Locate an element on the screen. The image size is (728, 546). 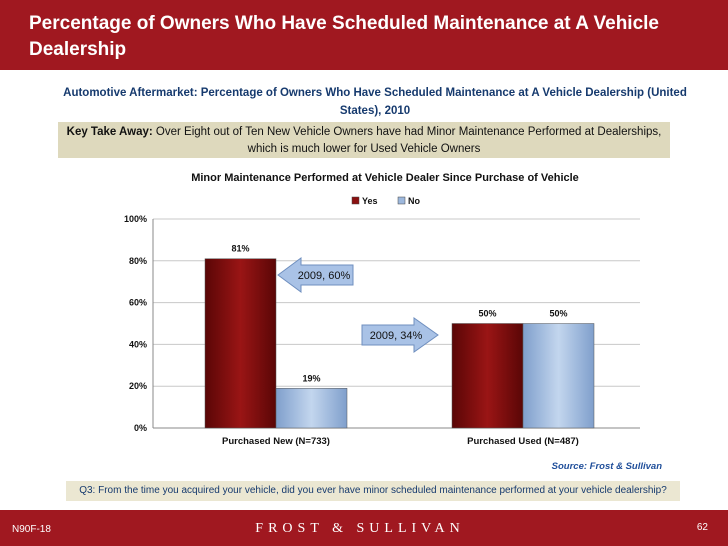
category-label: Purchased Used (N=487) is located at coordinates (523, 441).